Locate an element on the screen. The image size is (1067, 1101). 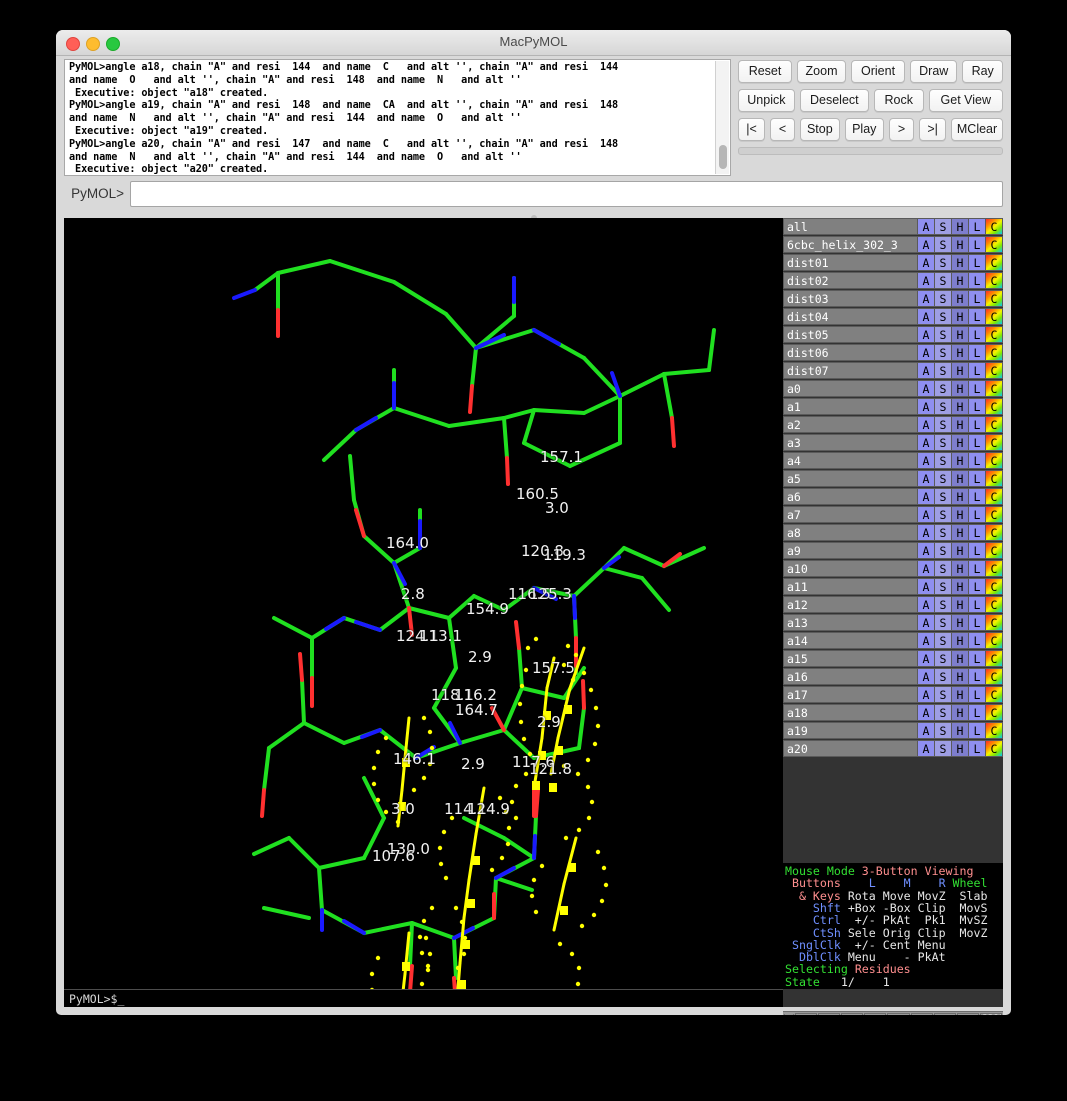
object-row: a0 A S H L C is located at coordinates (893, 388).